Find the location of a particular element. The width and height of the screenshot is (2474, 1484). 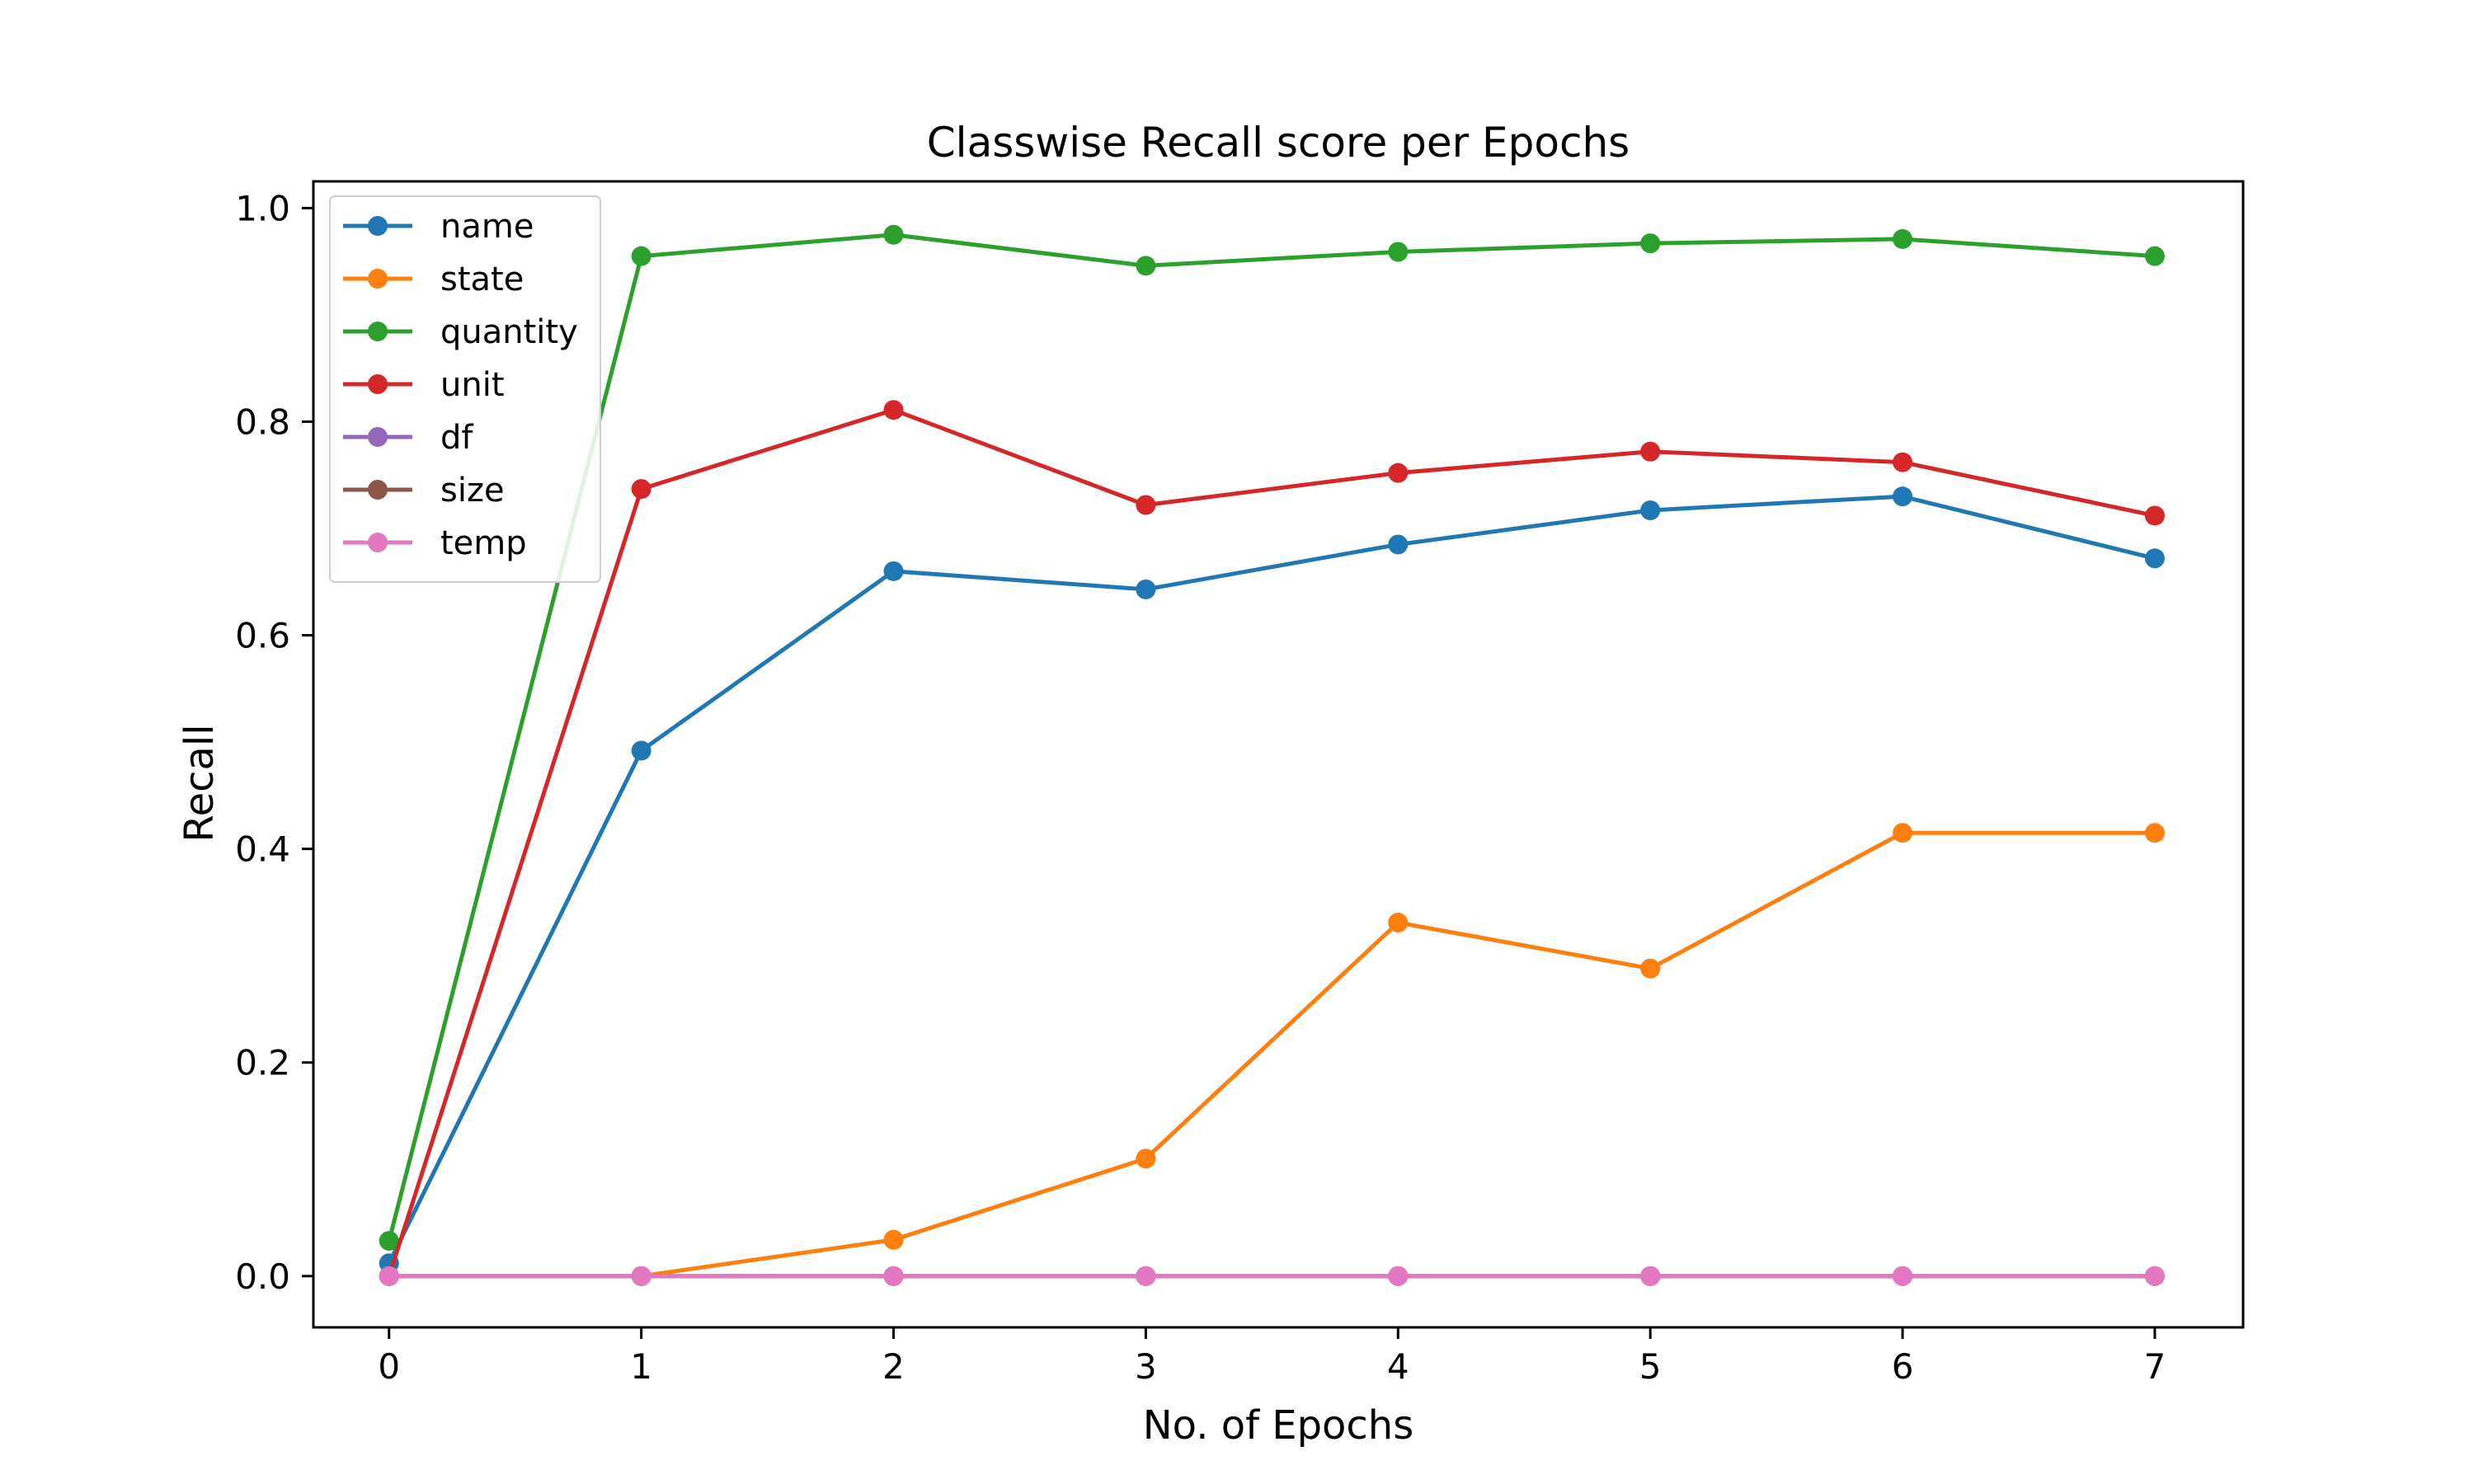

x-tick-label: 6 is located at coordinates (1903, 1366).